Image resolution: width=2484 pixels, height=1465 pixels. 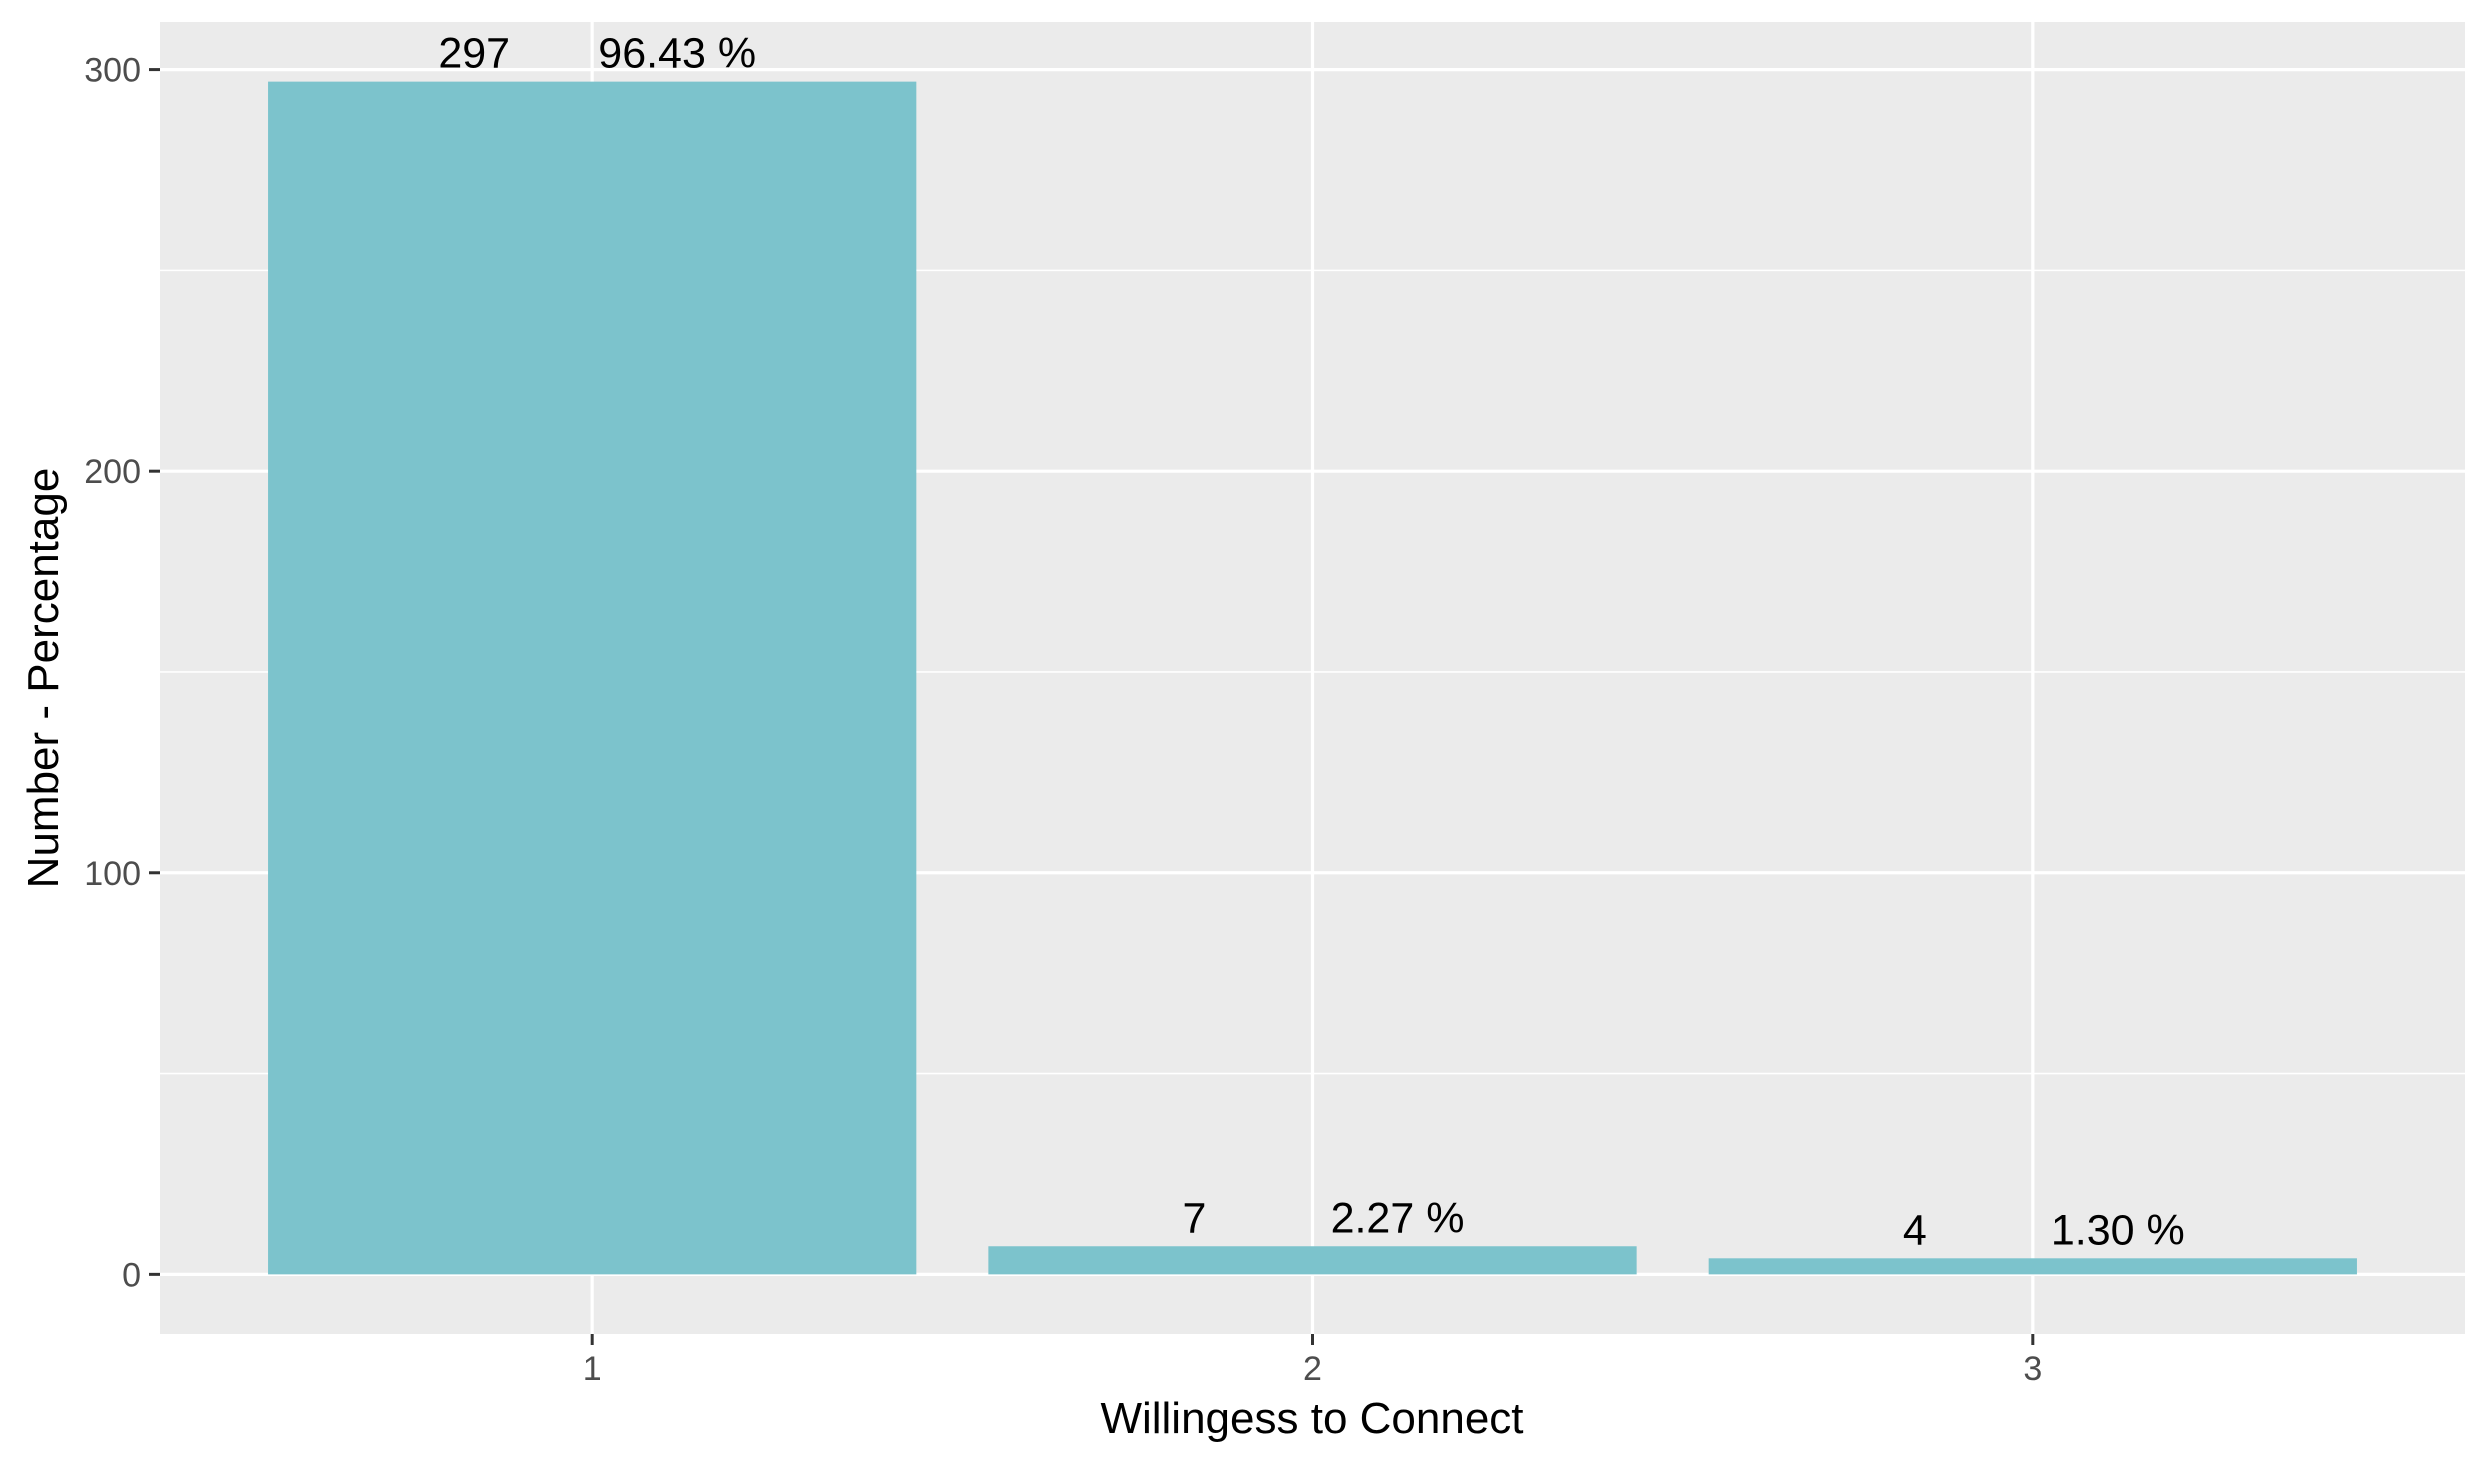 What do you see at coordinates (474, 54) in the screenshot?
I see `count-label: 297` at bounding box center [474, 54].